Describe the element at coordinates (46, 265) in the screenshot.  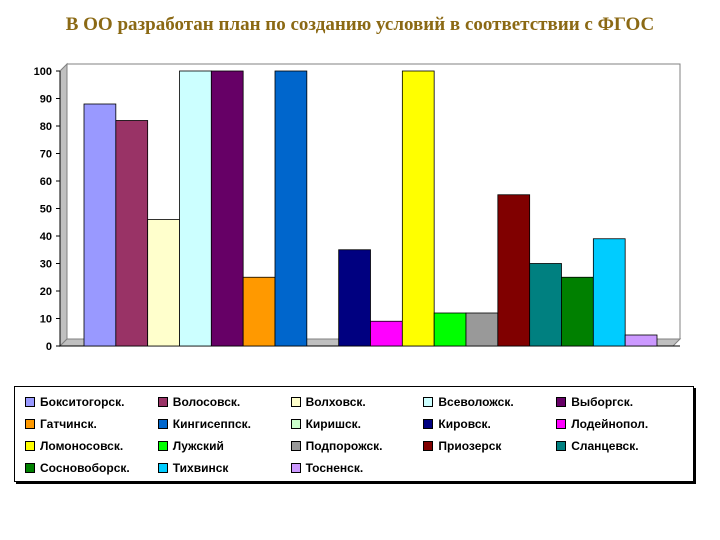
I see `y-tick-label: 30` at that location.